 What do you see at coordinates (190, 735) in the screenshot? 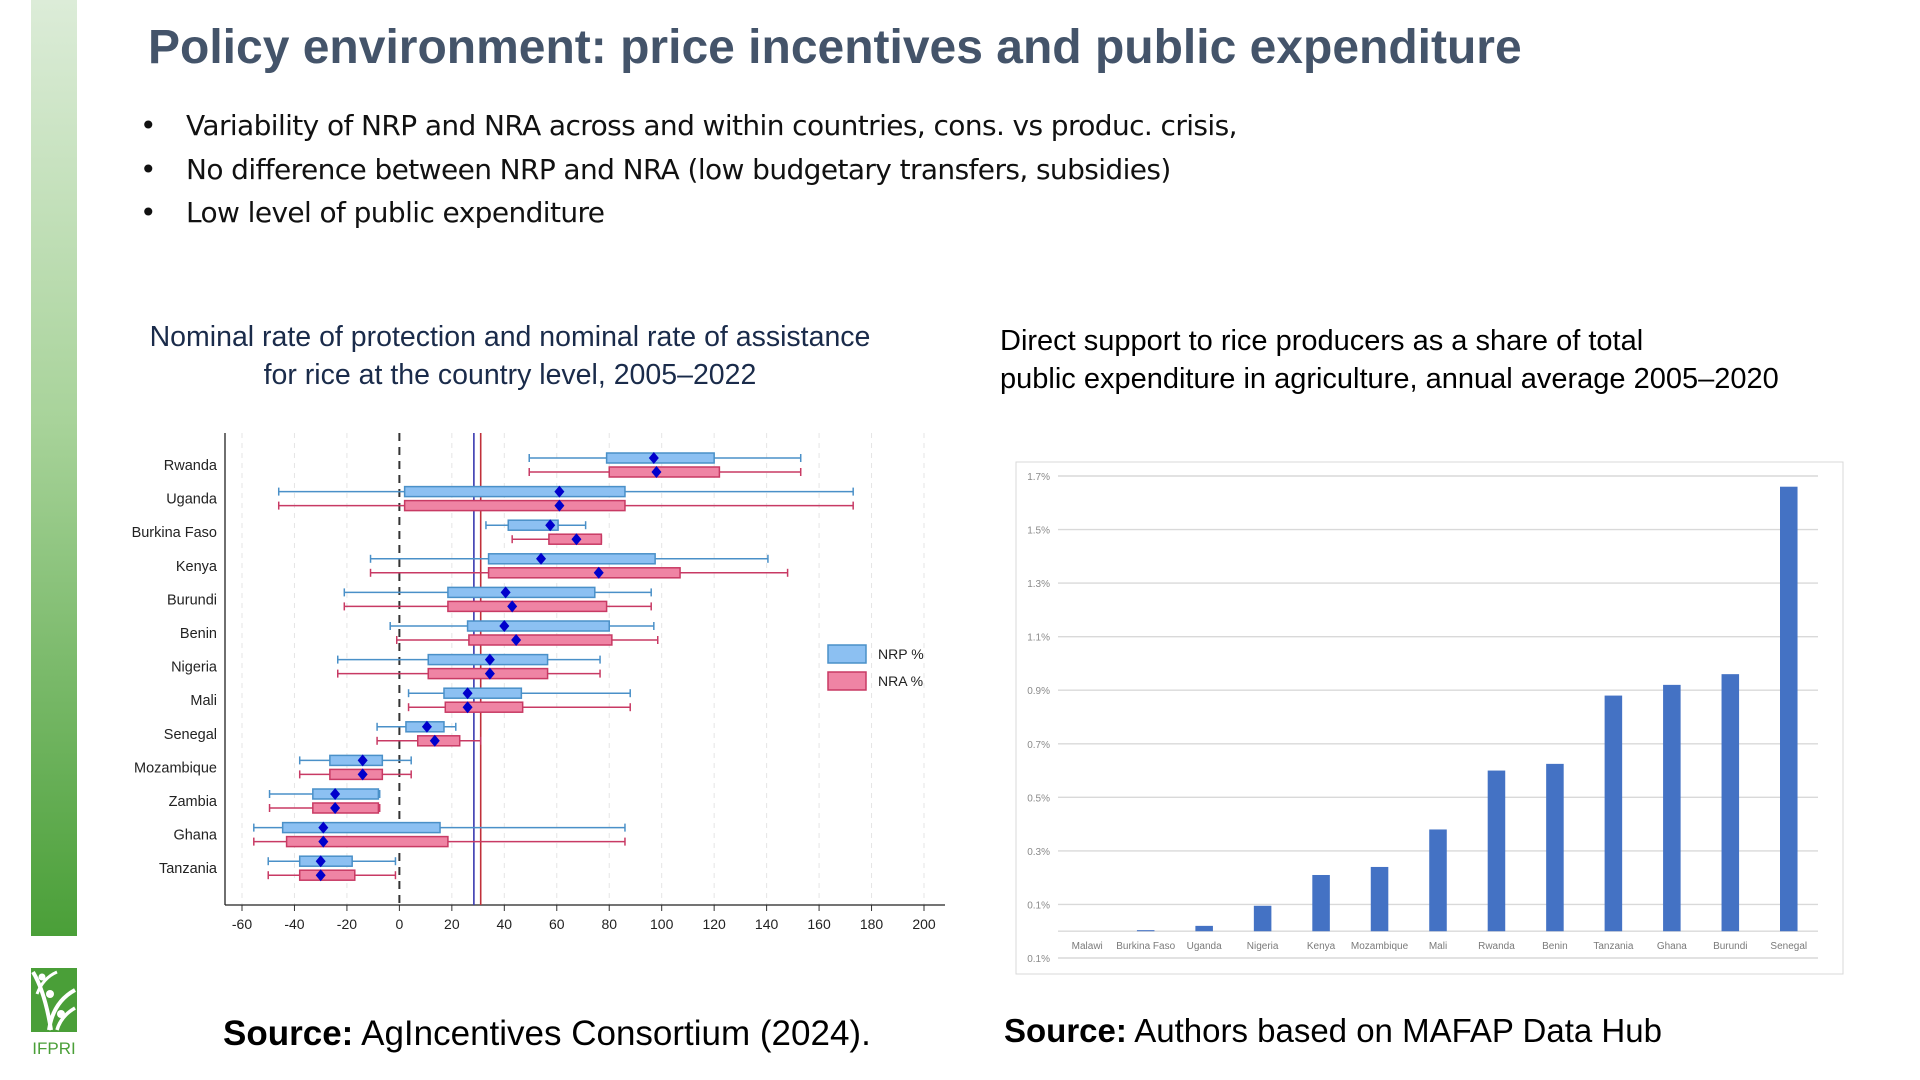
I see `category-label: Senegal` at bounding box center [190, 735].